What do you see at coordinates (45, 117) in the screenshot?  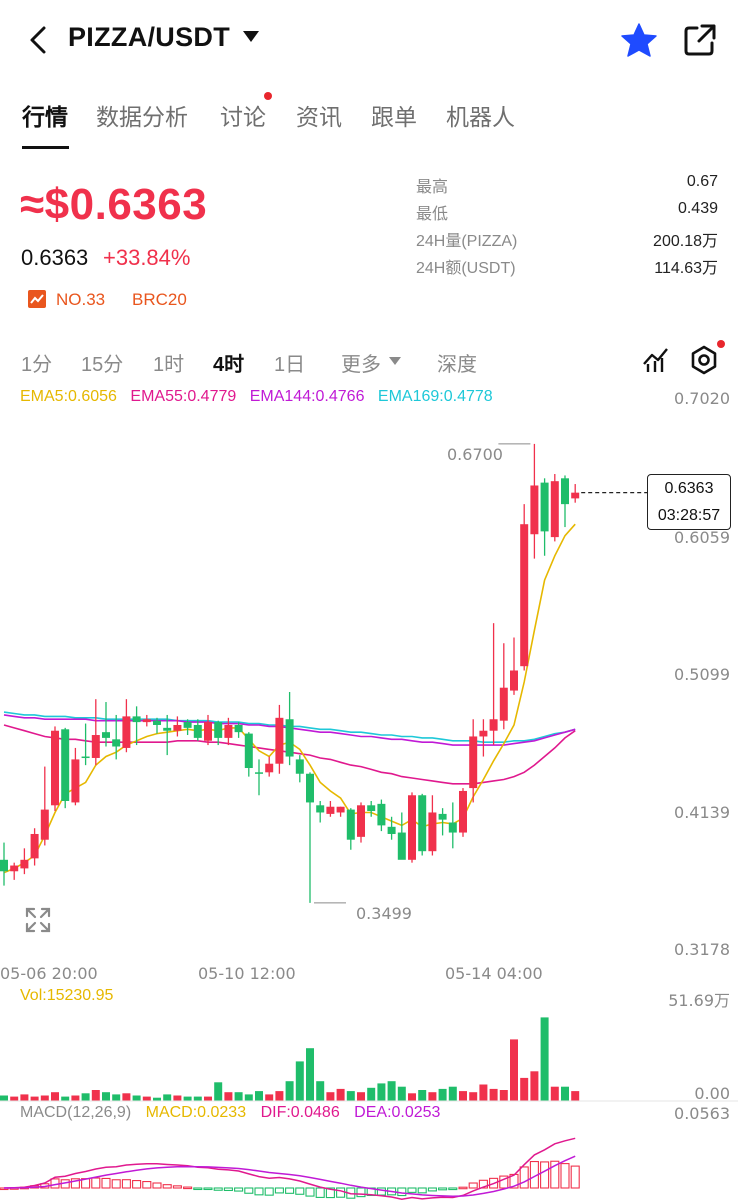 I see `tab-market: 行情` at bounding box center [45, 117].